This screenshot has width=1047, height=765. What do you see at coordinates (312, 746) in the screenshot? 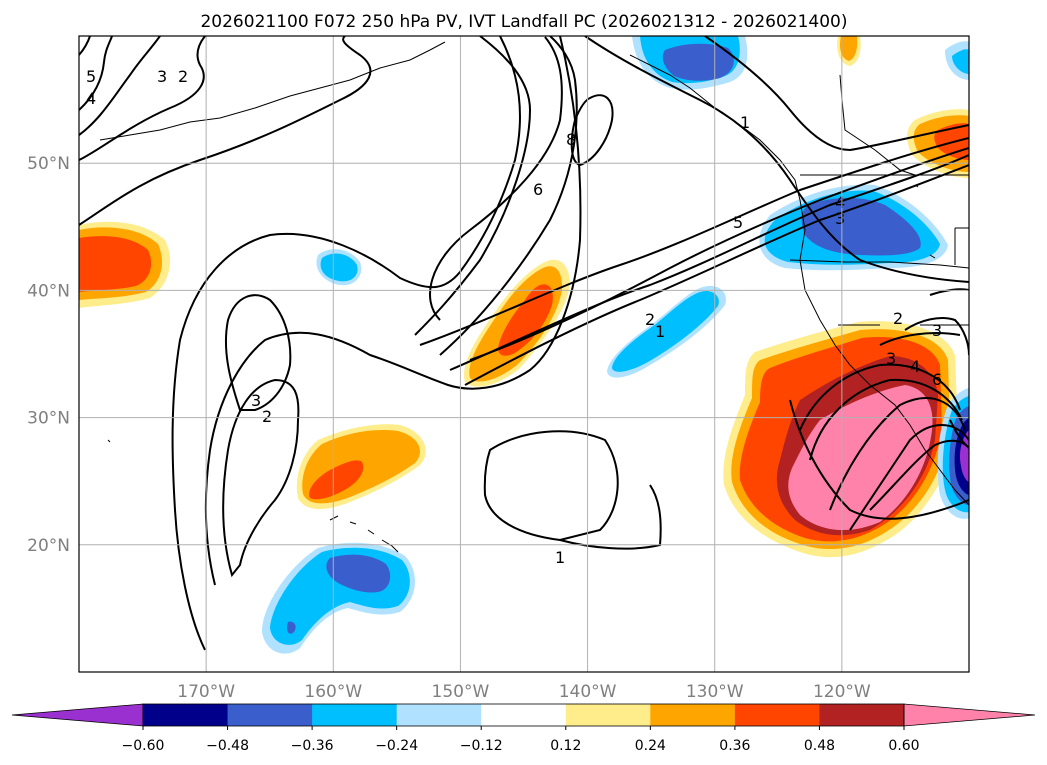
I see `colorbar-tick-label: −0.36` at bounding box center [312, 746].